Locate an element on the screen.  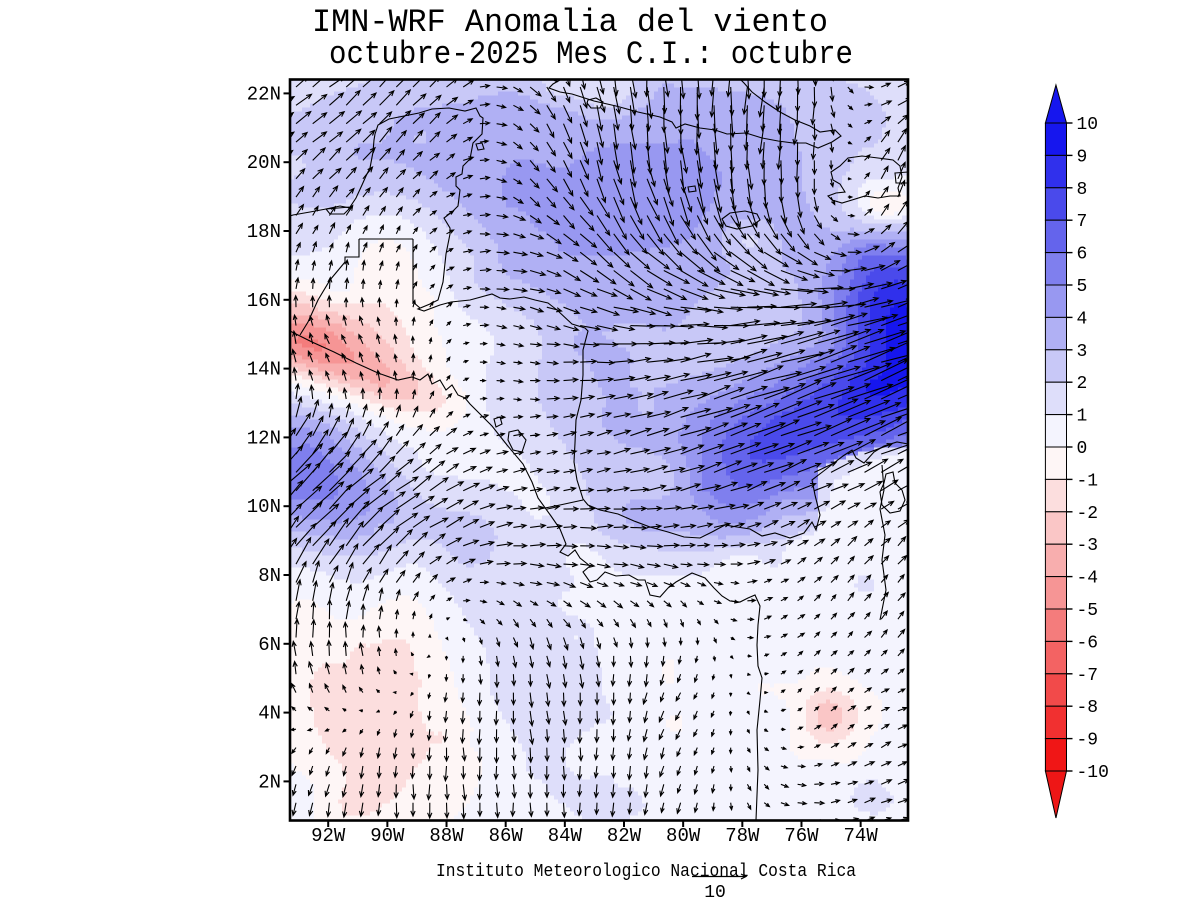
svg-text: 90W is located at coordinates (387, 836).